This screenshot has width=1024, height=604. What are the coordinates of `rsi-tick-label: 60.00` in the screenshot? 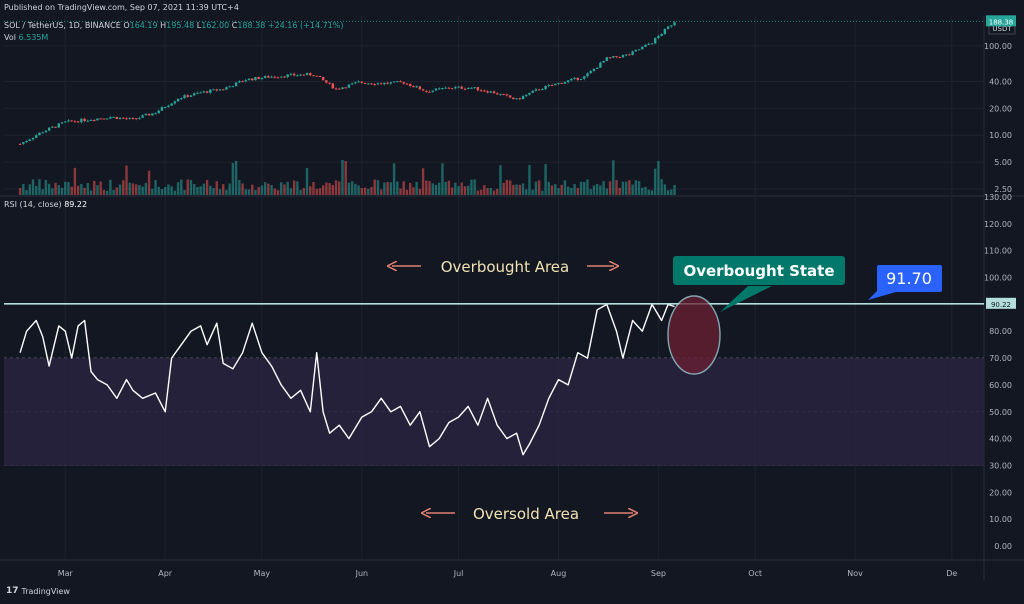 It's located at (1000, 385).